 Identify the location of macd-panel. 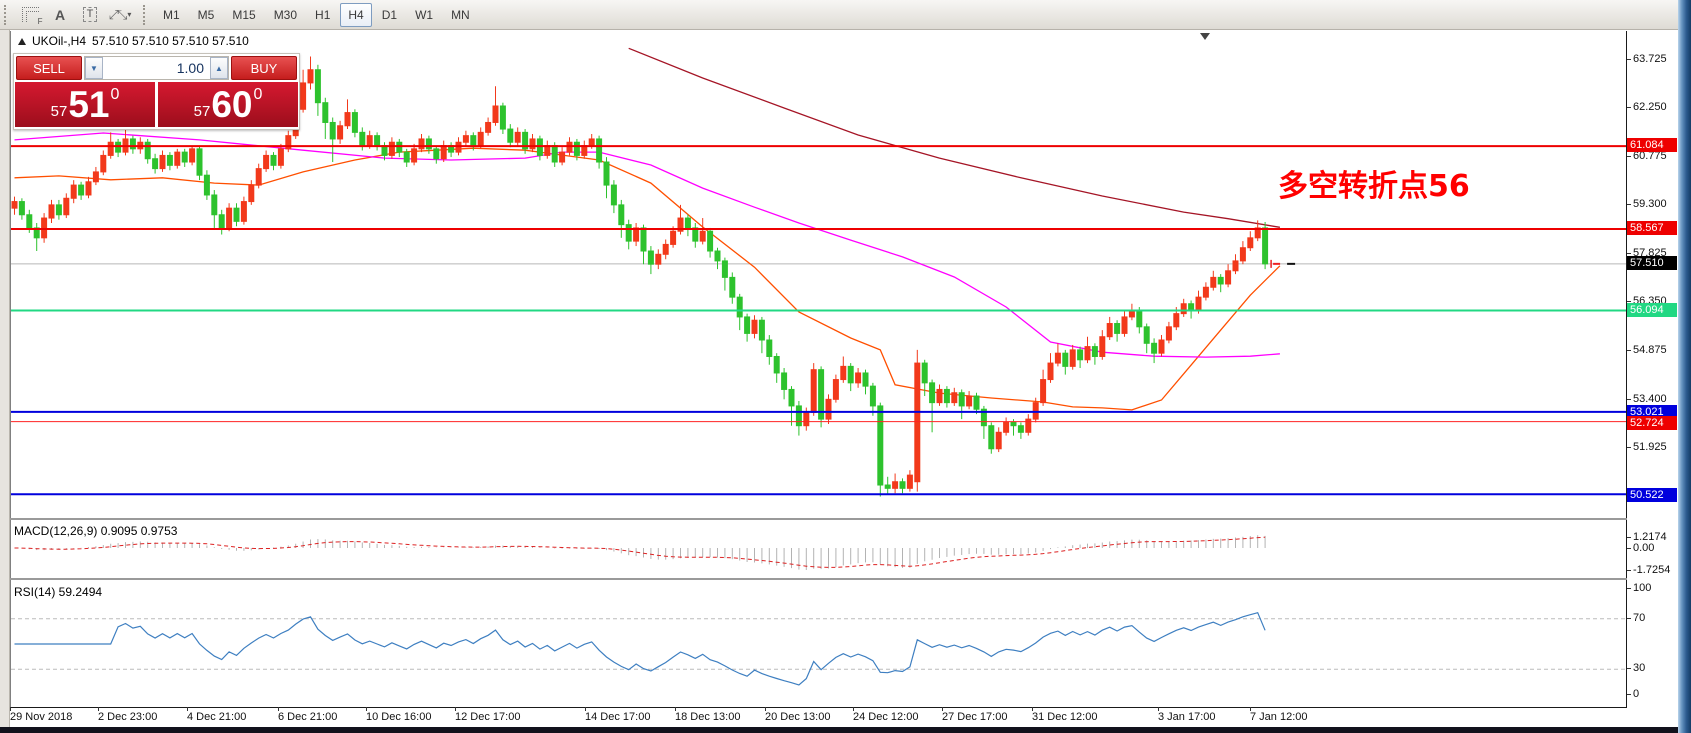
(818, 549).